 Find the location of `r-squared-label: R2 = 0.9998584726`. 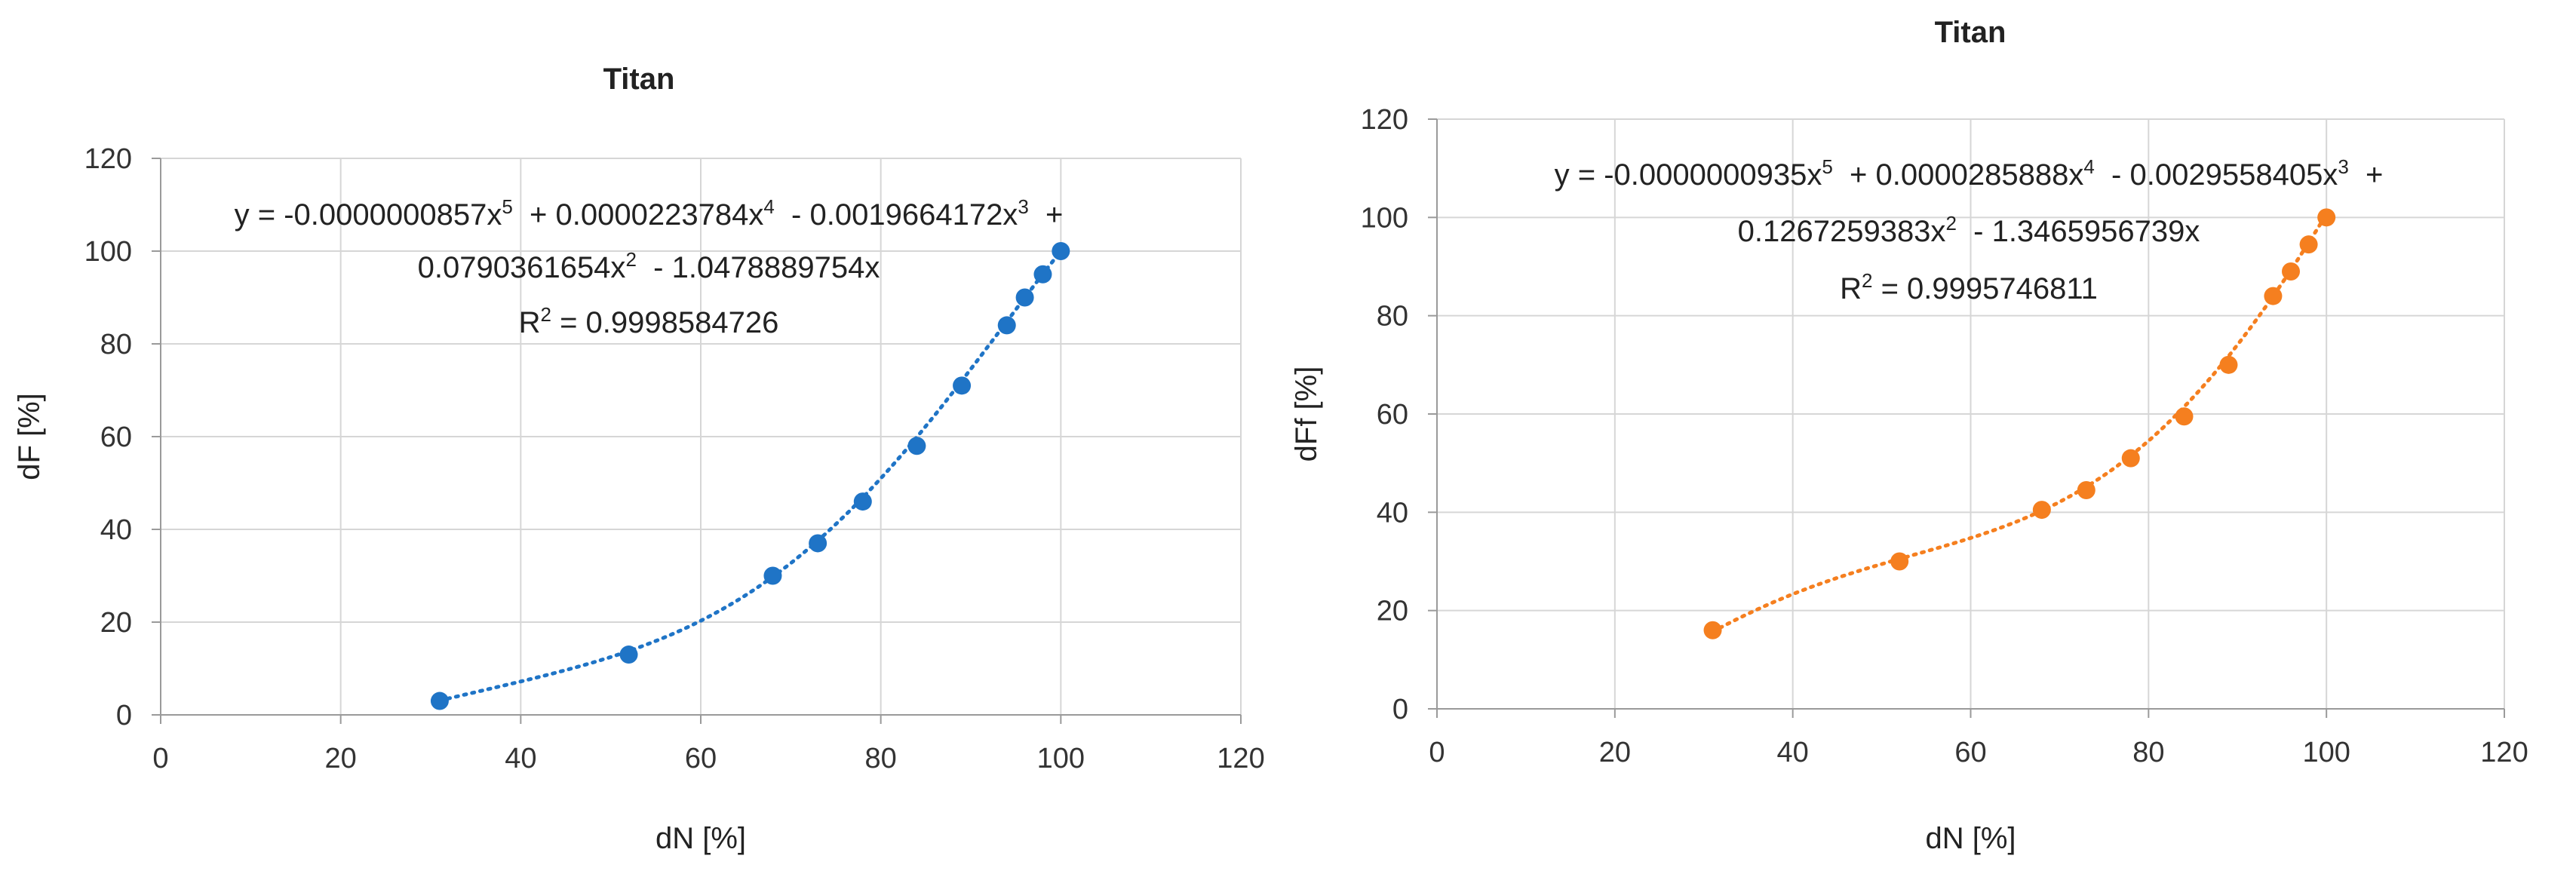

r-squared-label: R2 = 0.9998584726 is located at coordinates (649, 321).